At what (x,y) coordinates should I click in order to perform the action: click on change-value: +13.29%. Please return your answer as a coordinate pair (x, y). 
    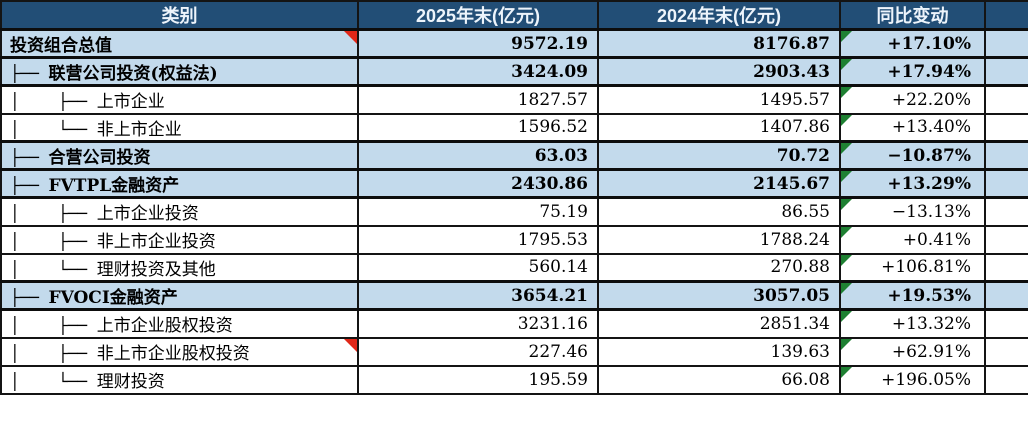
    Looking at the image, I should click on (929, 183).